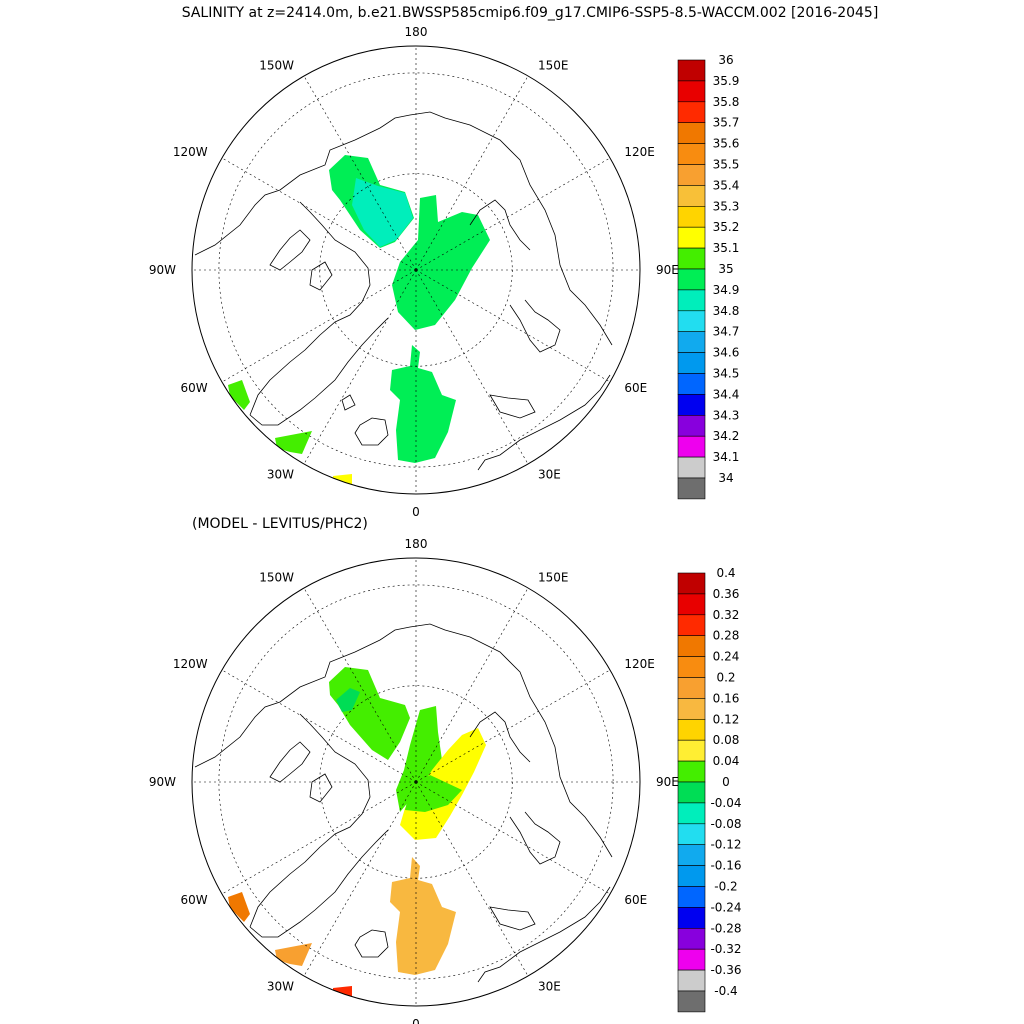  I want to click on colorbar-tick-label: -0.16, so click(725, 866).